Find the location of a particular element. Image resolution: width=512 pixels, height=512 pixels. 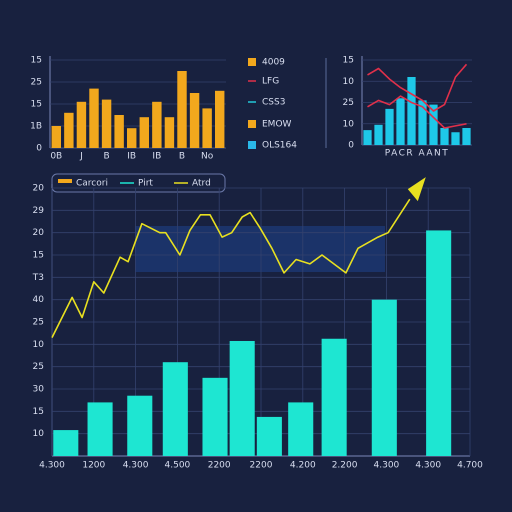

x-tick-label: 1200 is located at coordinates (93, 466).